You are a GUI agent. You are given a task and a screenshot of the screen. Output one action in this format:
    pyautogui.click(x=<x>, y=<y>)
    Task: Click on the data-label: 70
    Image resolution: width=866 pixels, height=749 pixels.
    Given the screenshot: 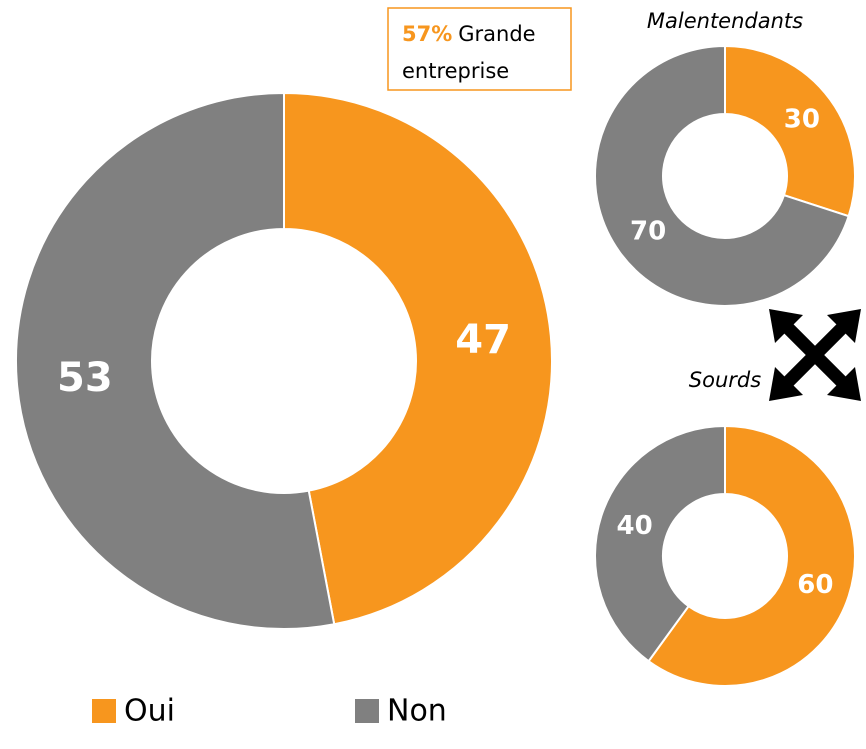 What is the action you would take?
    pyautogui.click(x=648, y=231)
    